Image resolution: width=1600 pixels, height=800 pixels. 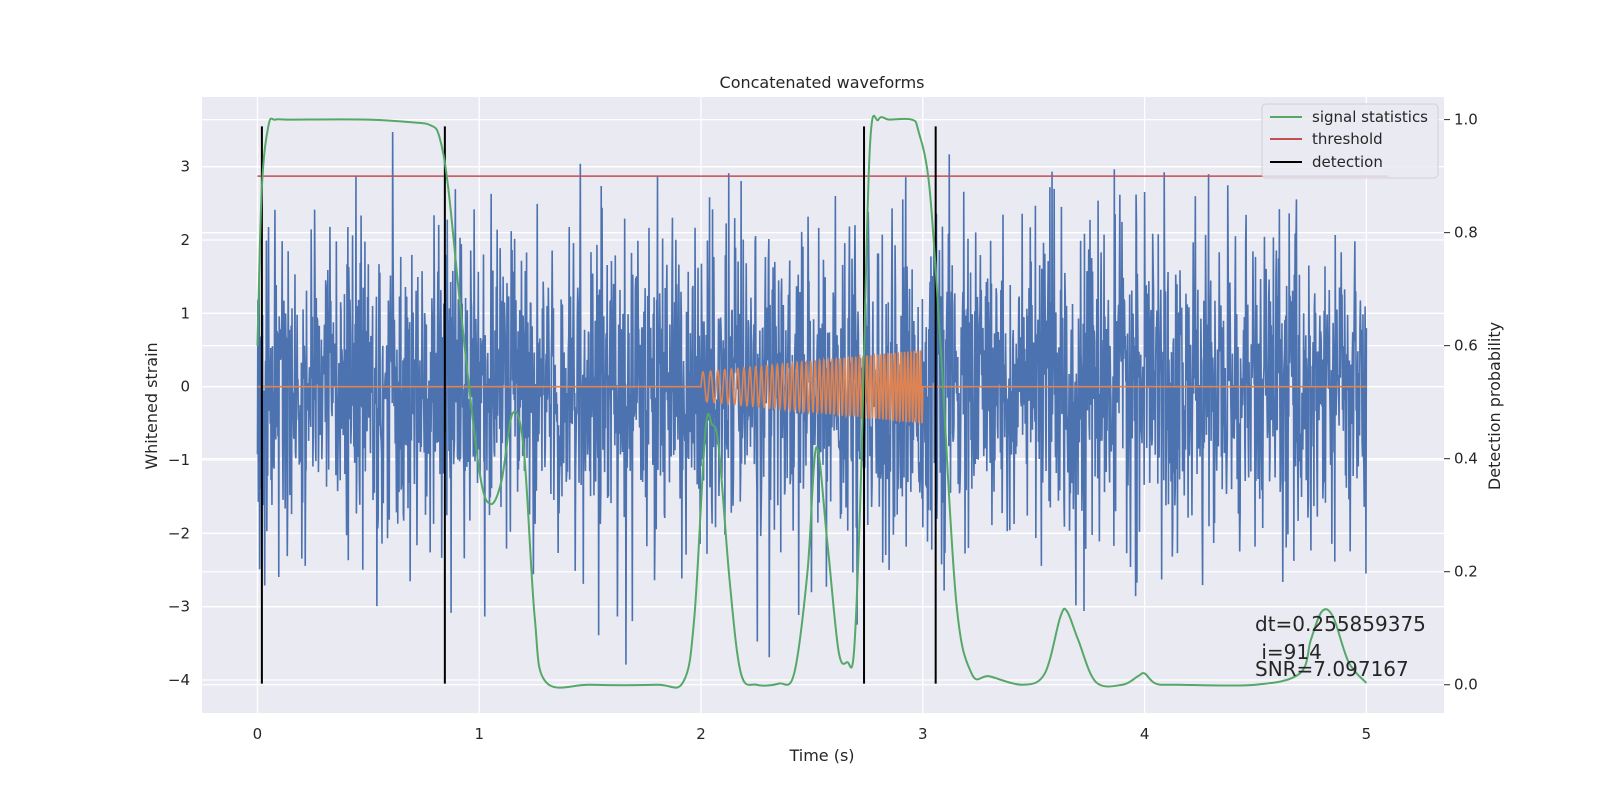 I want to click on x-axis-label: Time (s), so click(x=821, y=755).